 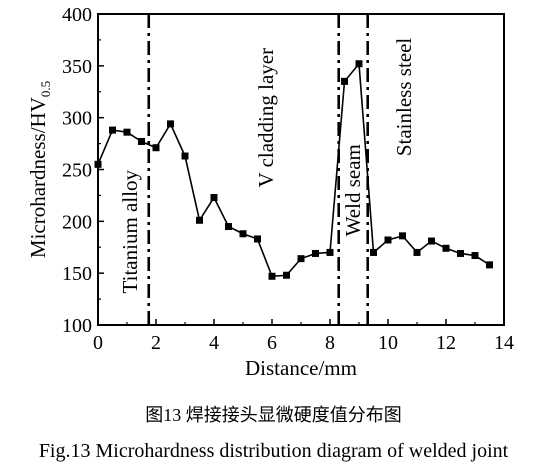 I want to click on x-tick-label: 14, so click(x=504, y=343).